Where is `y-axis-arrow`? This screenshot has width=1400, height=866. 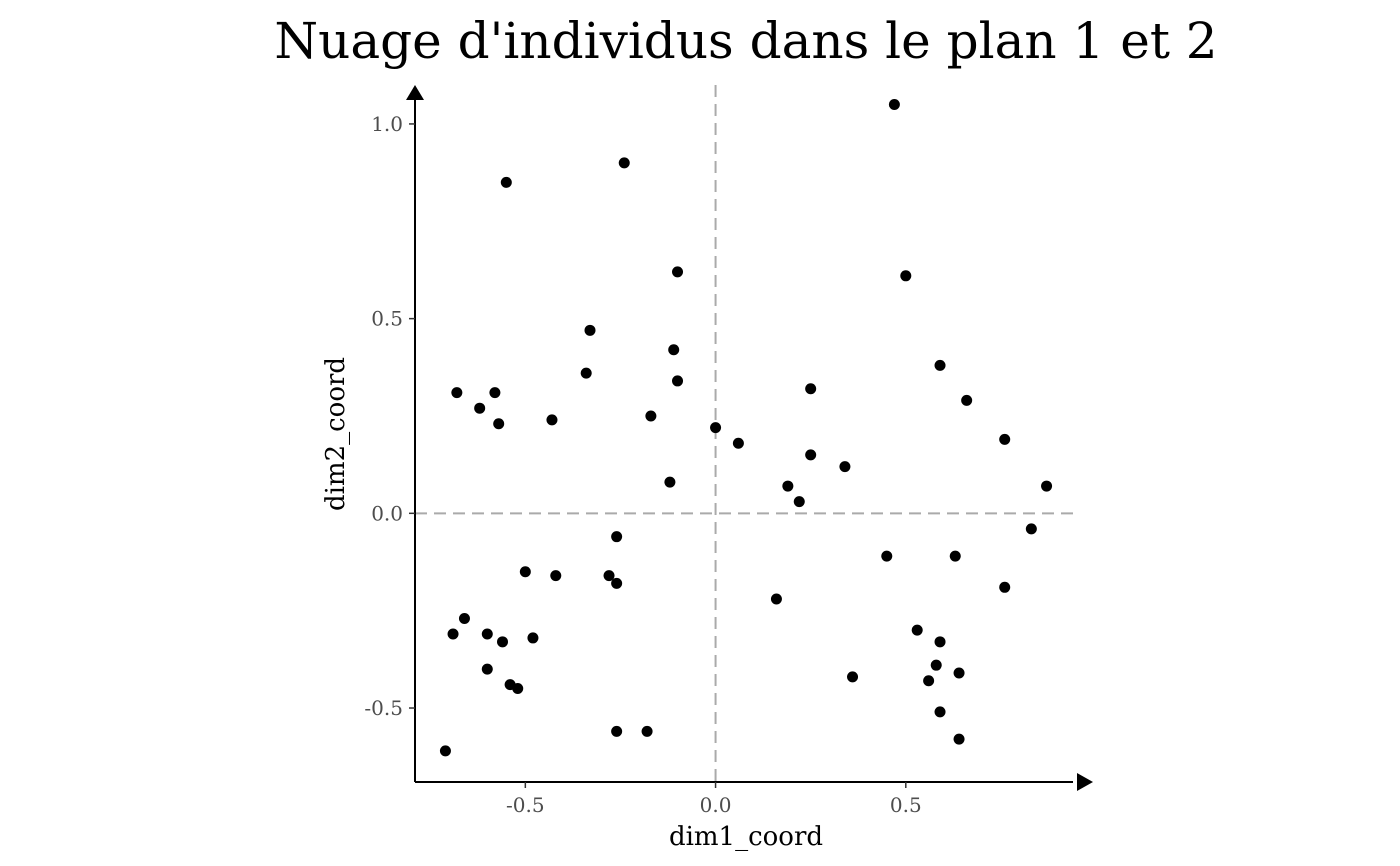 y-axis-arrow is located at coordinates (415, 92).